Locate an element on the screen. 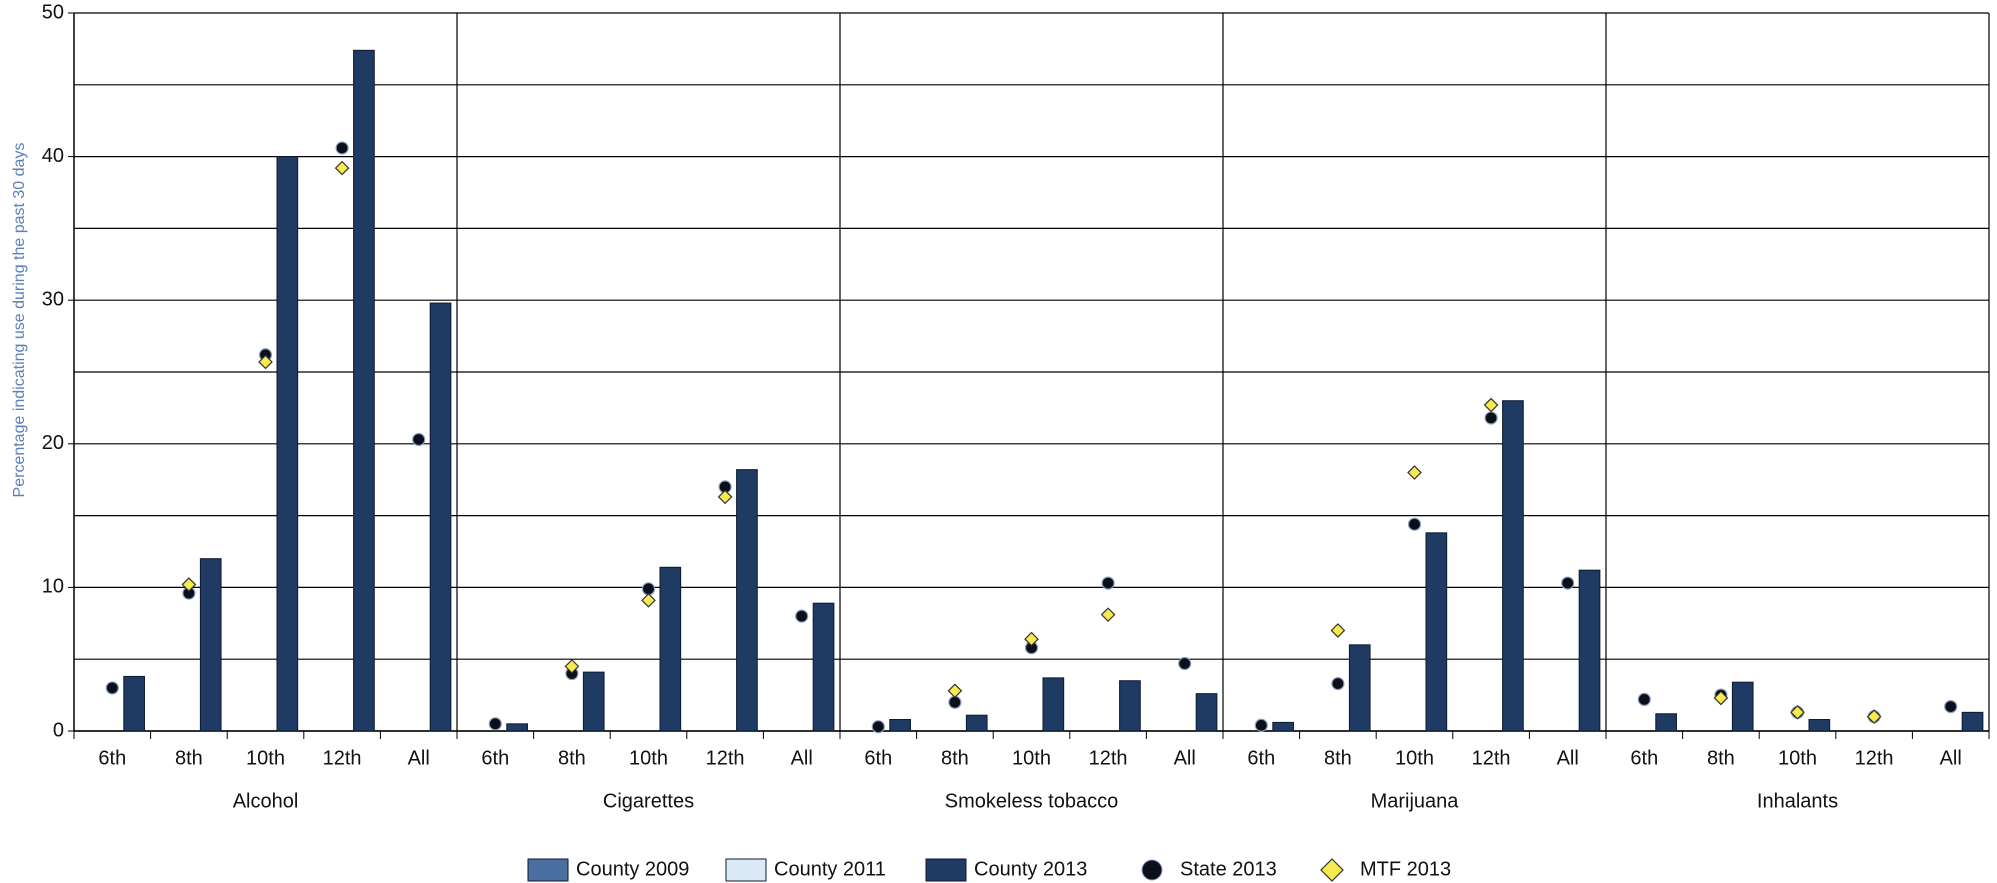  y-tick-label: 0 is located at coordinates (58, 730).